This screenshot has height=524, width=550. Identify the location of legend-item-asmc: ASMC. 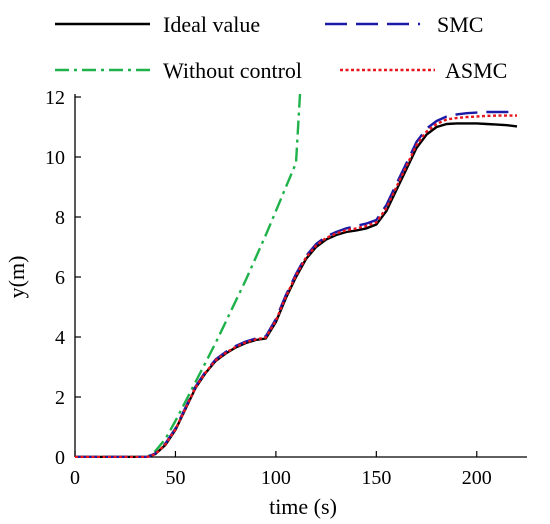
(423, 70).